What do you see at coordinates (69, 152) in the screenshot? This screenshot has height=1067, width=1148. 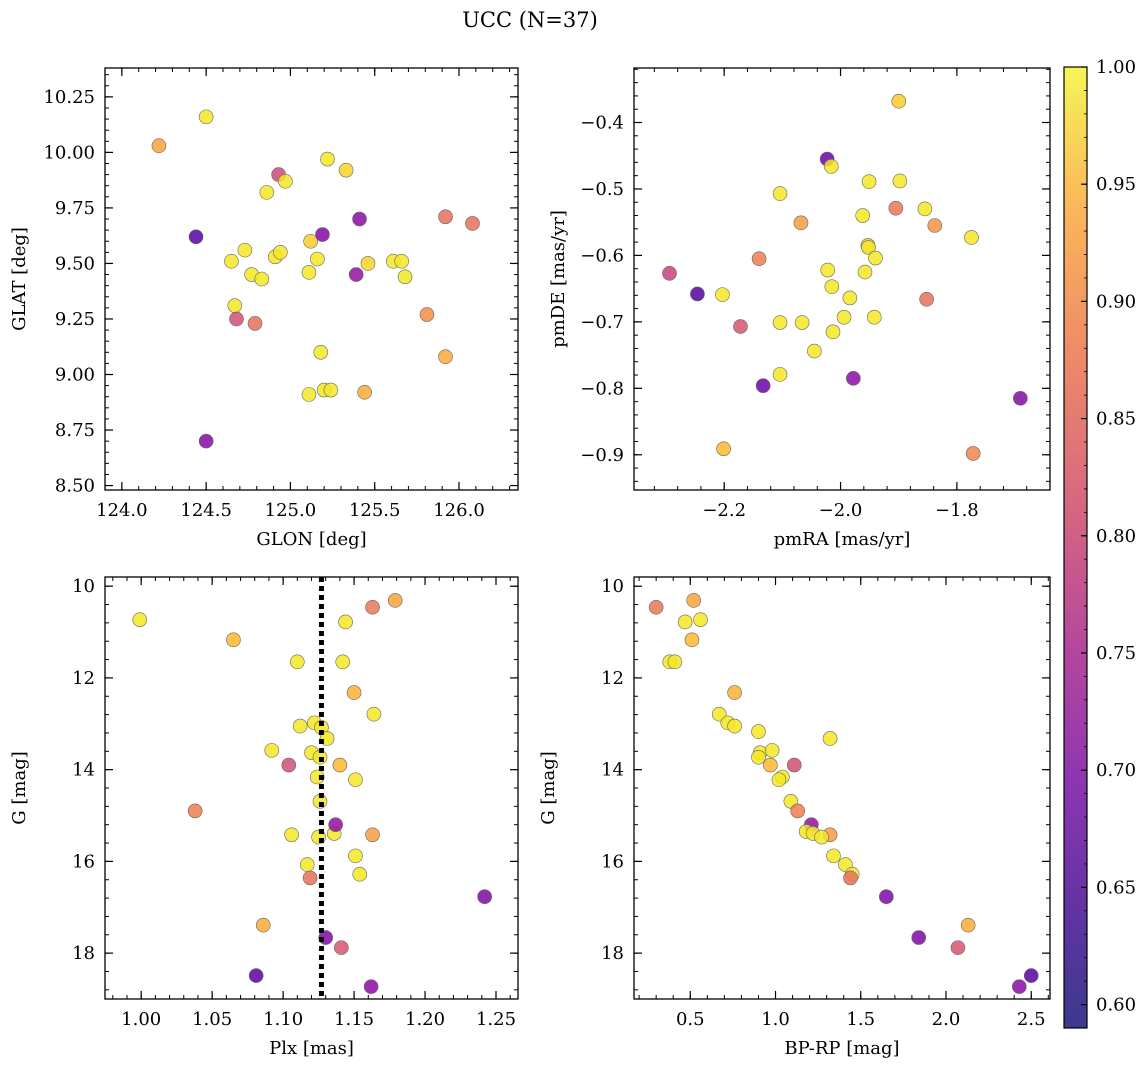 I see `y-tick-label: 10.00` at bounding box center [69, 152].